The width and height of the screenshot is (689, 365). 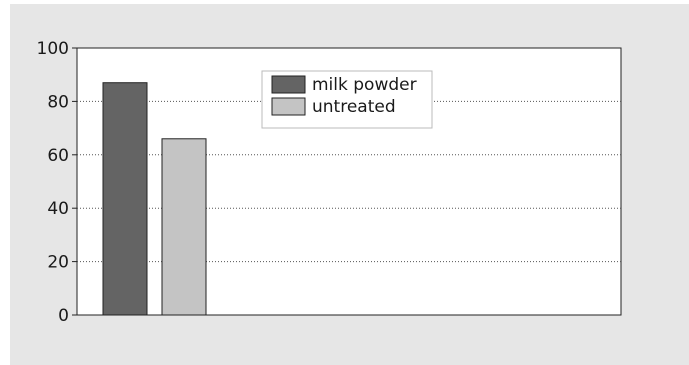 I want to click on y-tick-label-80: 80, so click(x=58, y=102).